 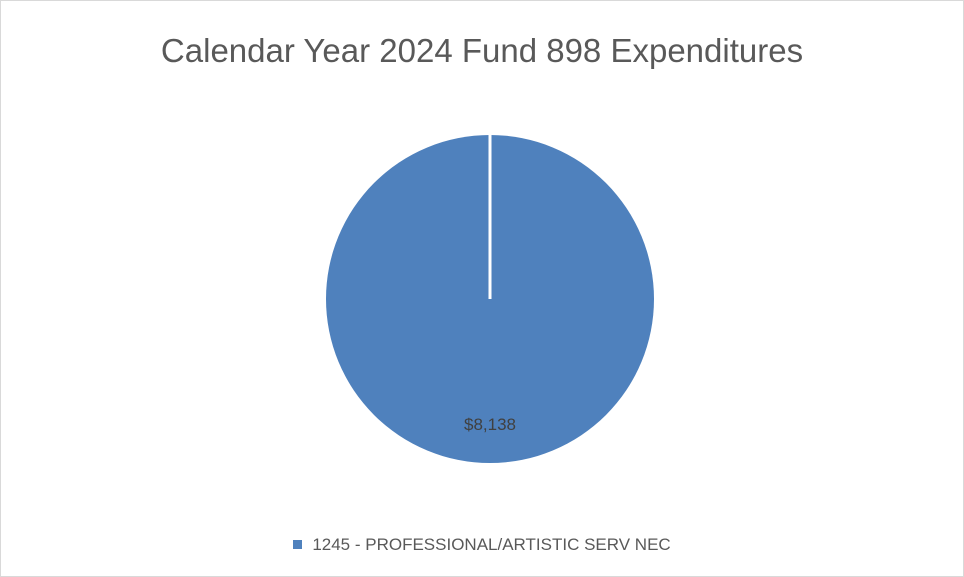 What do you see at coordinates (490, 424) in the screenshot?
I see `slice-data-label: $8,138` at bounding box center [490, 424].